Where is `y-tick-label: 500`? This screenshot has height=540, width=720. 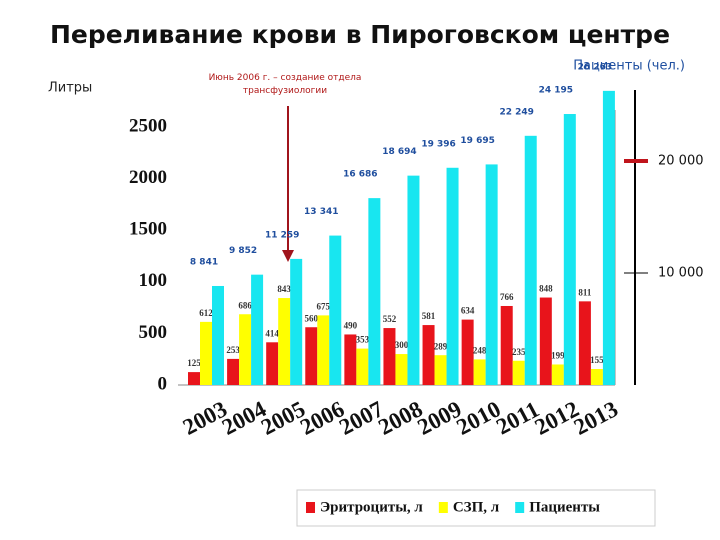 y-tick-label: 500 is located at coordinates (153, 332).